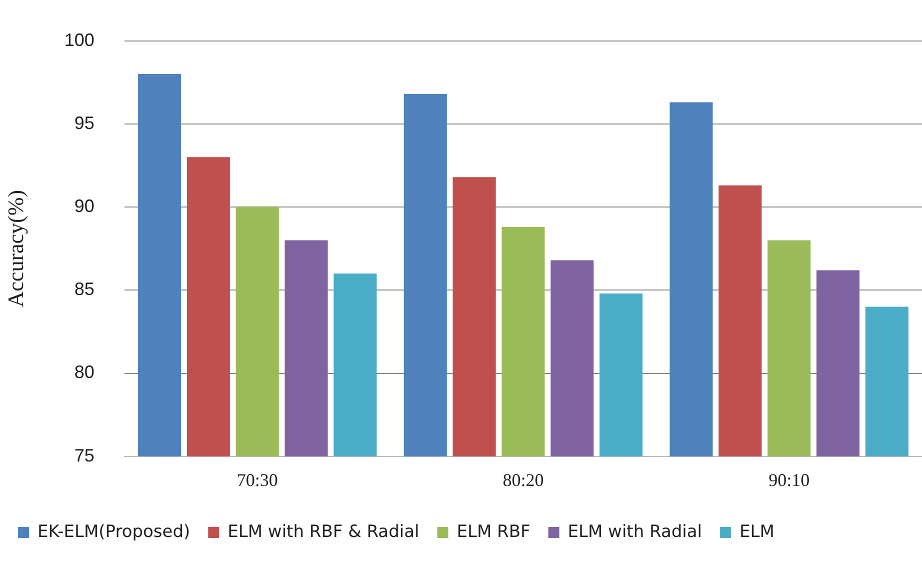 The height and width of the screenshot is (561, 922). I want to click on legend-label: ELM with RBF & Radial, so click(324, 532).